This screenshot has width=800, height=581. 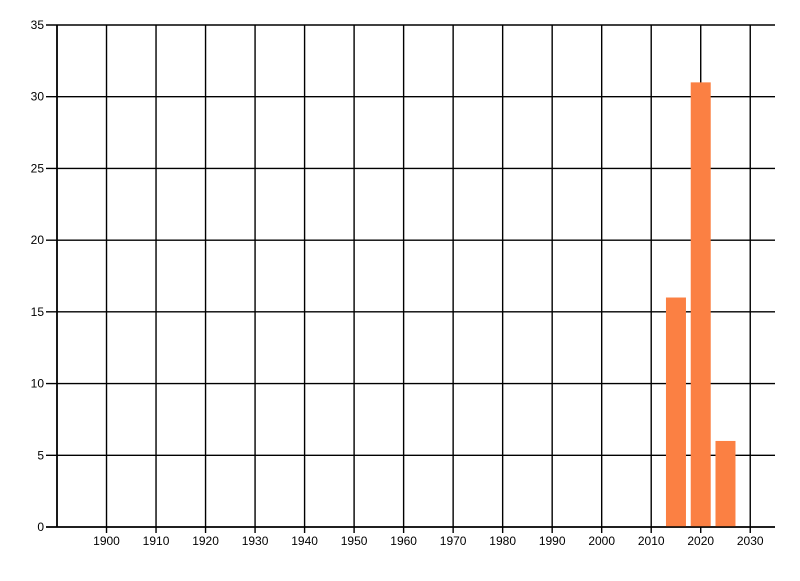 I want to click on x-axis-tick-label: 1960, so click(x=403, y=541).